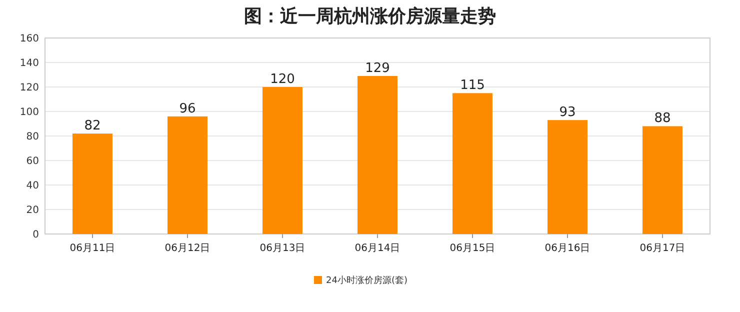  What do you see at coordinates (32, 186) in the screenshot?
I see `y-tick-label: 40` at bounding box center [32, 186].